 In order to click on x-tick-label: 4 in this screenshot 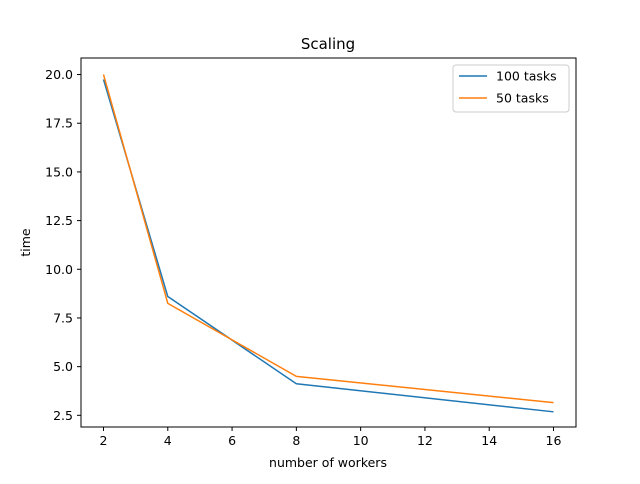, I will do `click(168, 440)`.